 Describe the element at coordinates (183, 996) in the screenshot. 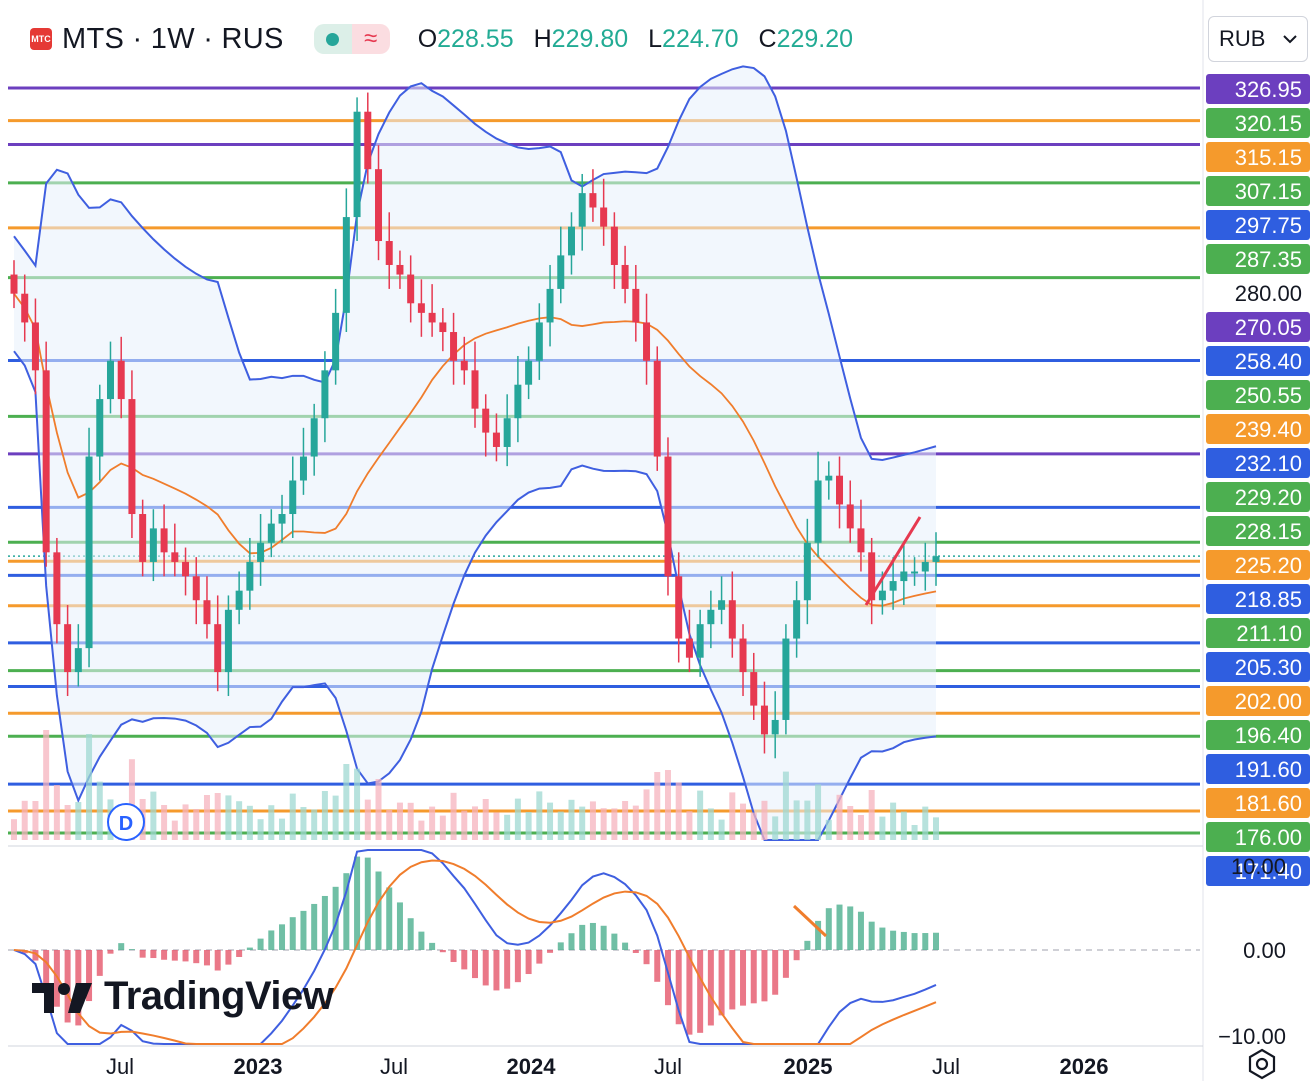

I see `tradingview-logo: TradingView` at that location.